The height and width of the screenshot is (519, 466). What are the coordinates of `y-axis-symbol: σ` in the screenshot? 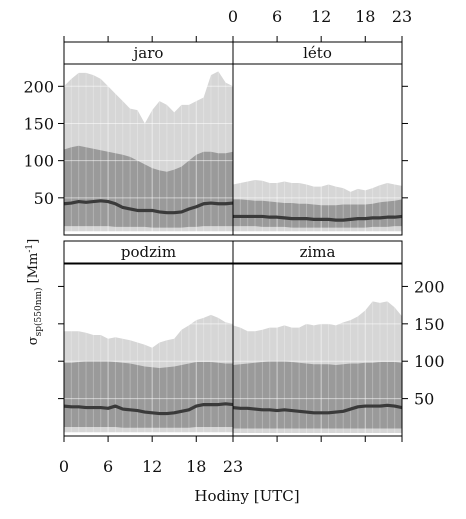 It's located at (33, 340).